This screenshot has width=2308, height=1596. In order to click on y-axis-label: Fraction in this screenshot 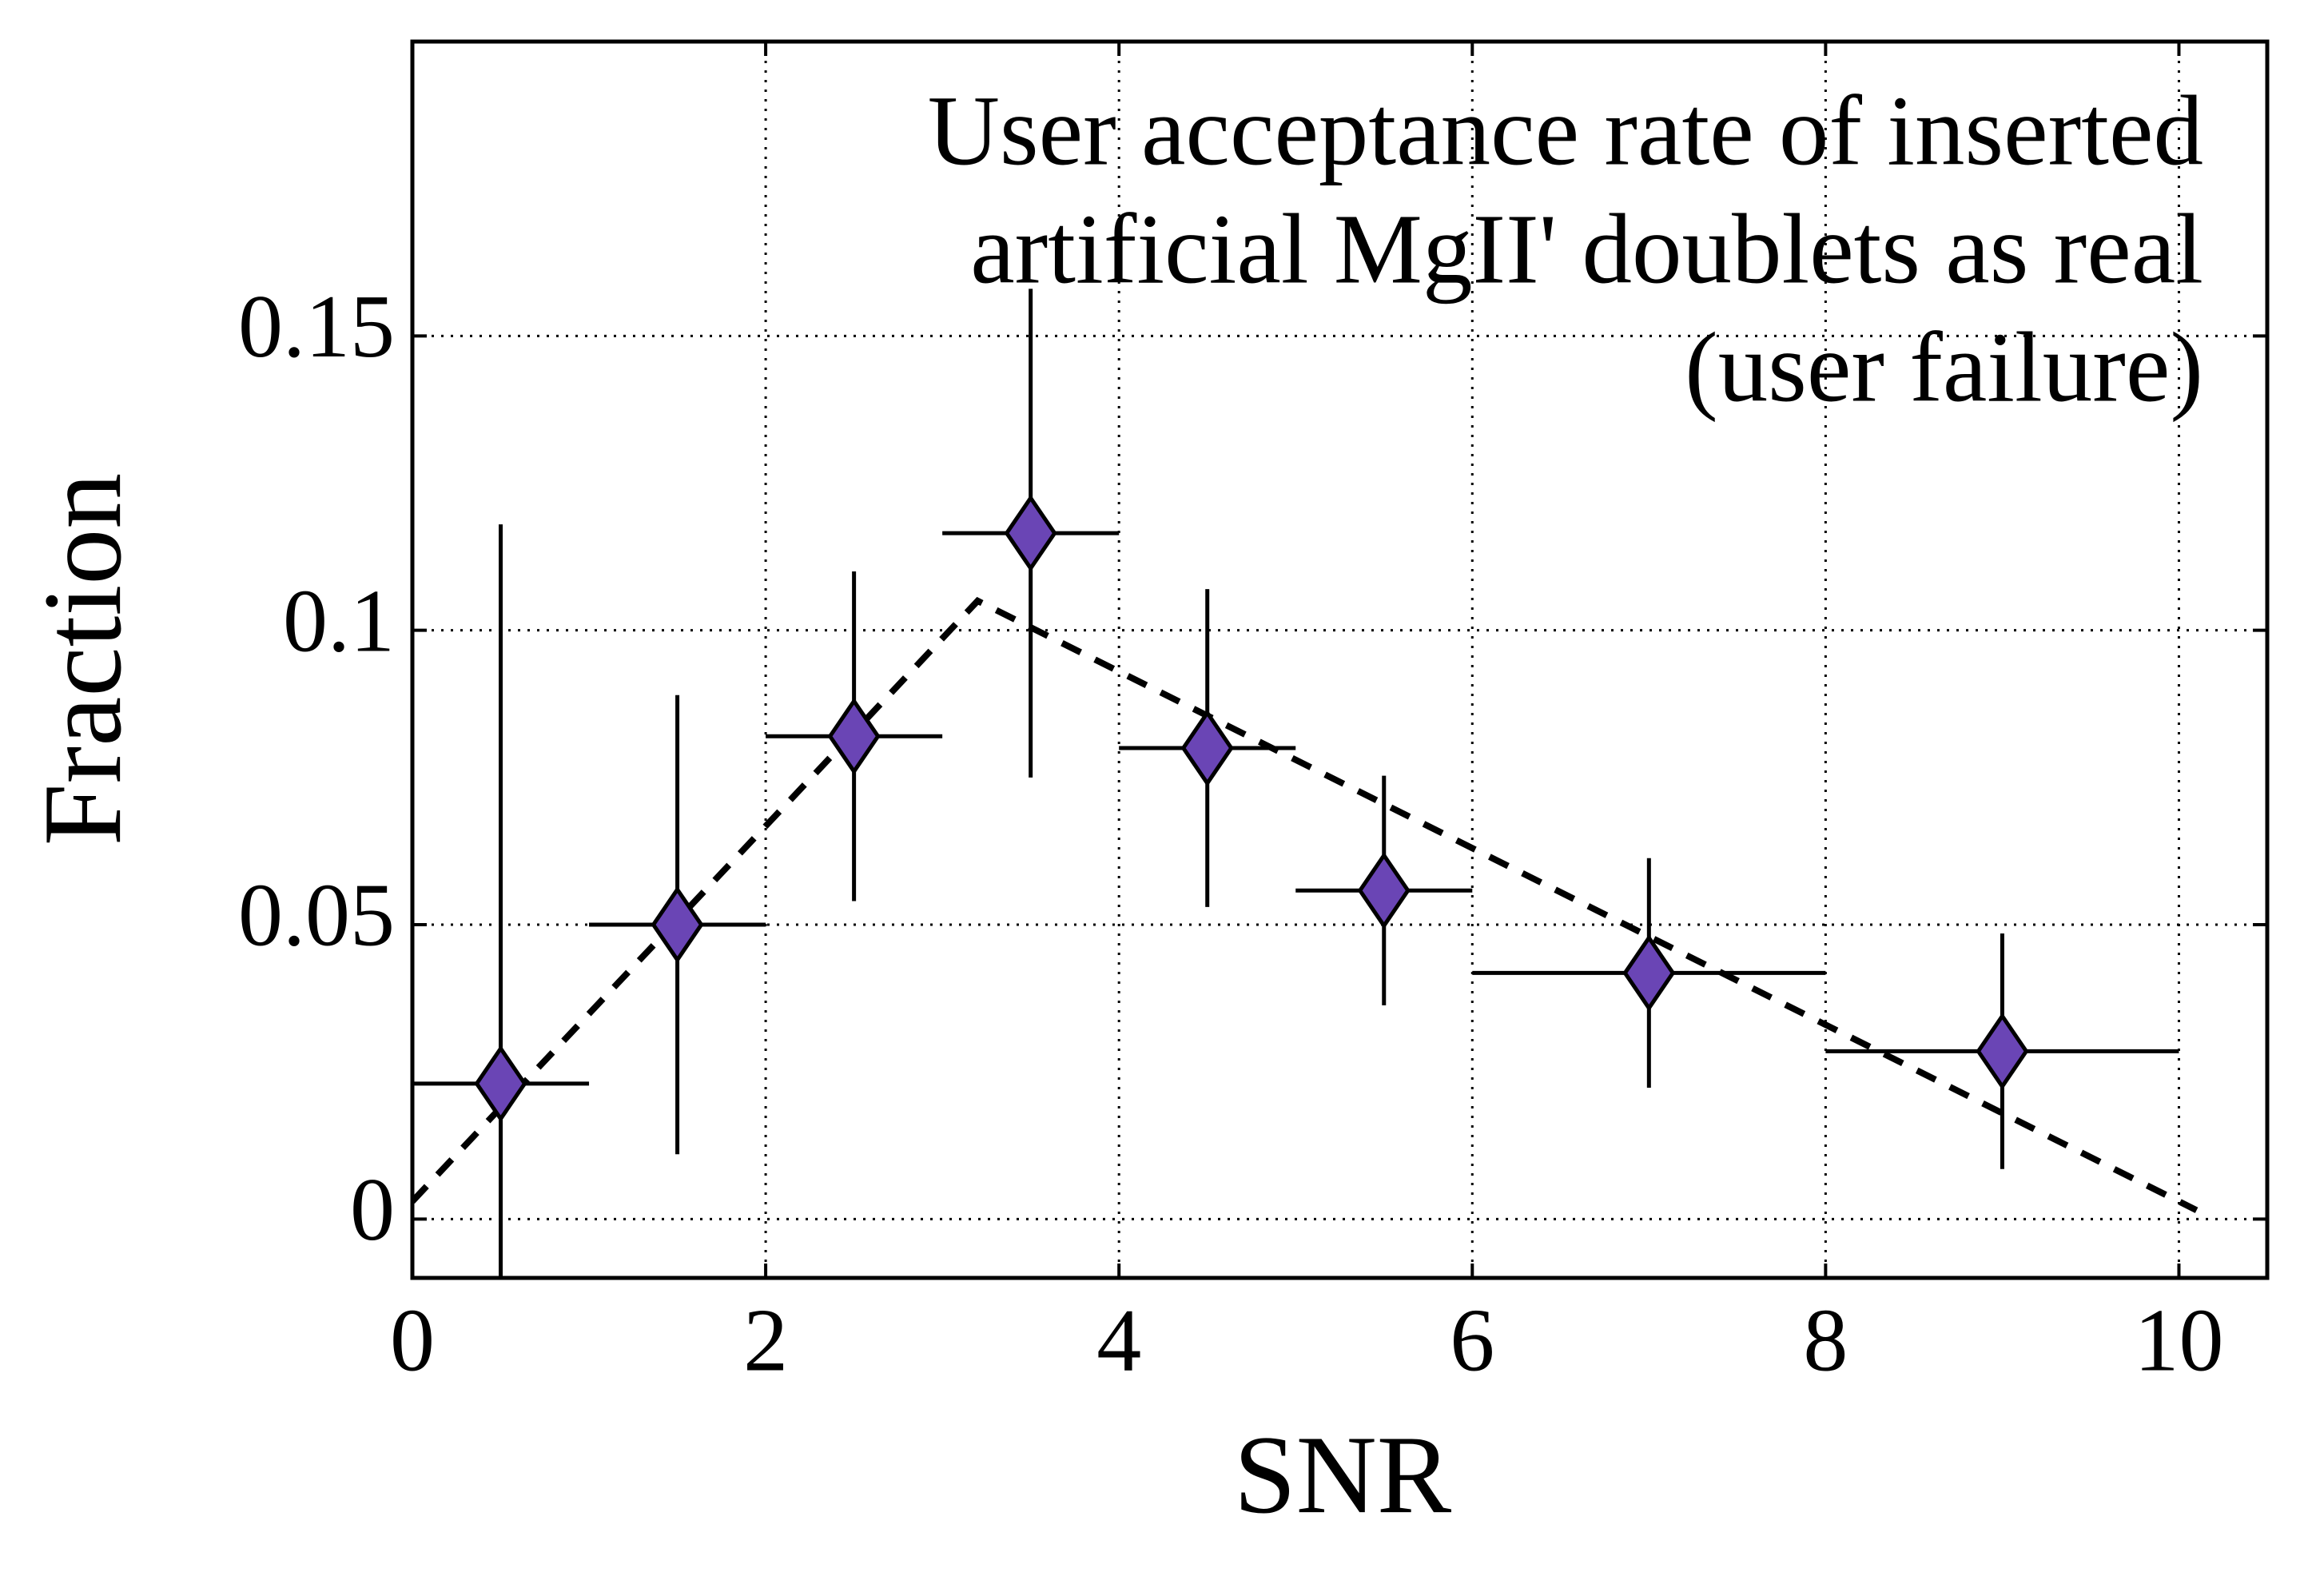, I will do `click(83, 659)`.